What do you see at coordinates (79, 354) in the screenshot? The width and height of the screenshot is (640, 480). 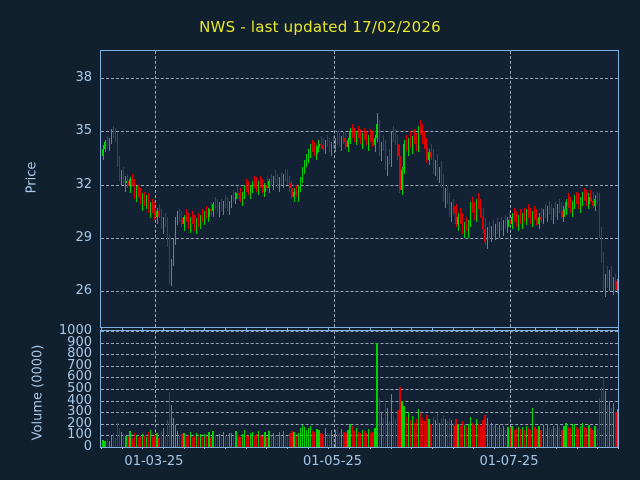 I see `volume-tick-label: 800` at bounding box center [79, 354].